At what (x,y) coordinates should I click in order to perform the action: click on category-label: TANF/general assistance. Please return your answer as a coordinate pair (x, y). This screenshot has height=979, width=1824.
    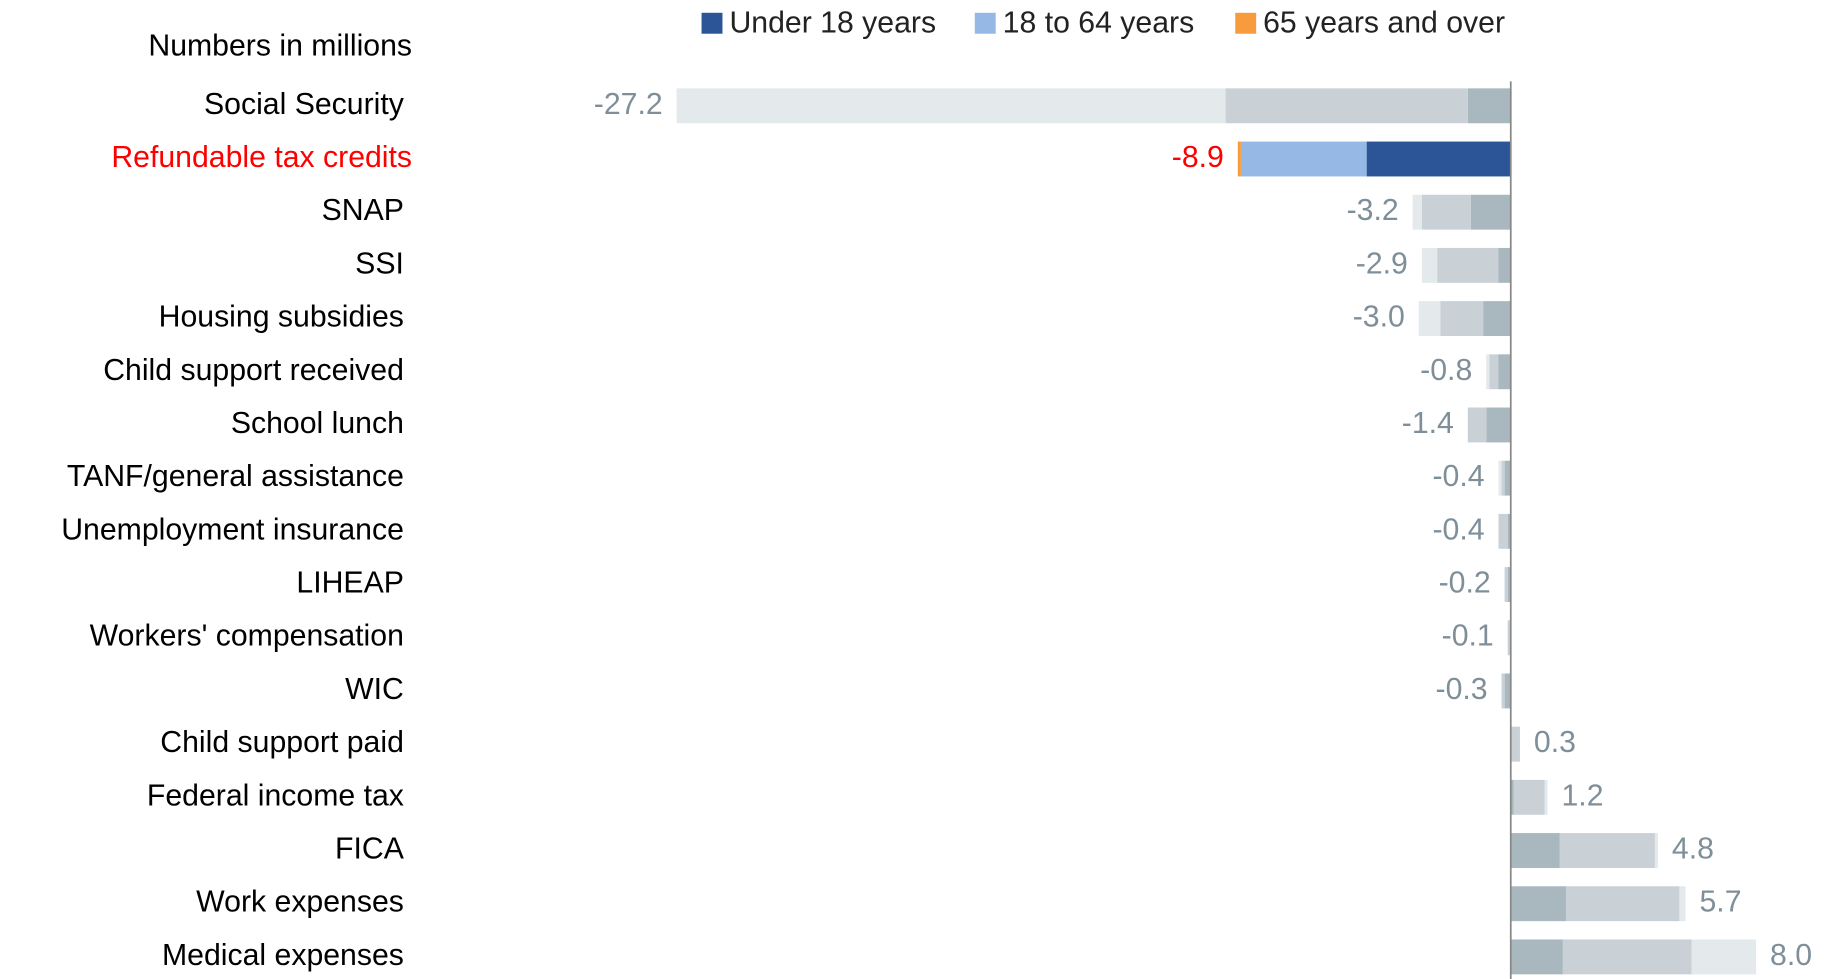
    Looking at the image, I should click on (235, 476).